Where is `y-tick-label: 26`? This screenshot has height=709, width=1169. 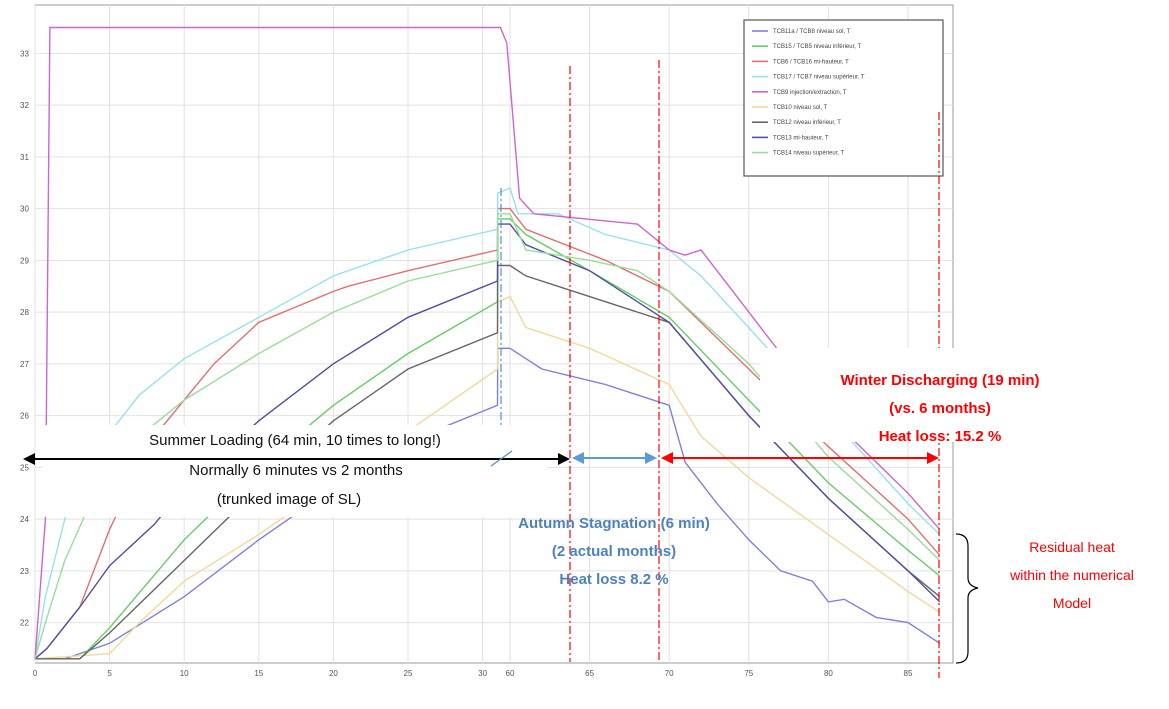 y-tick-label: 26 is located at coordinates (24, 416).